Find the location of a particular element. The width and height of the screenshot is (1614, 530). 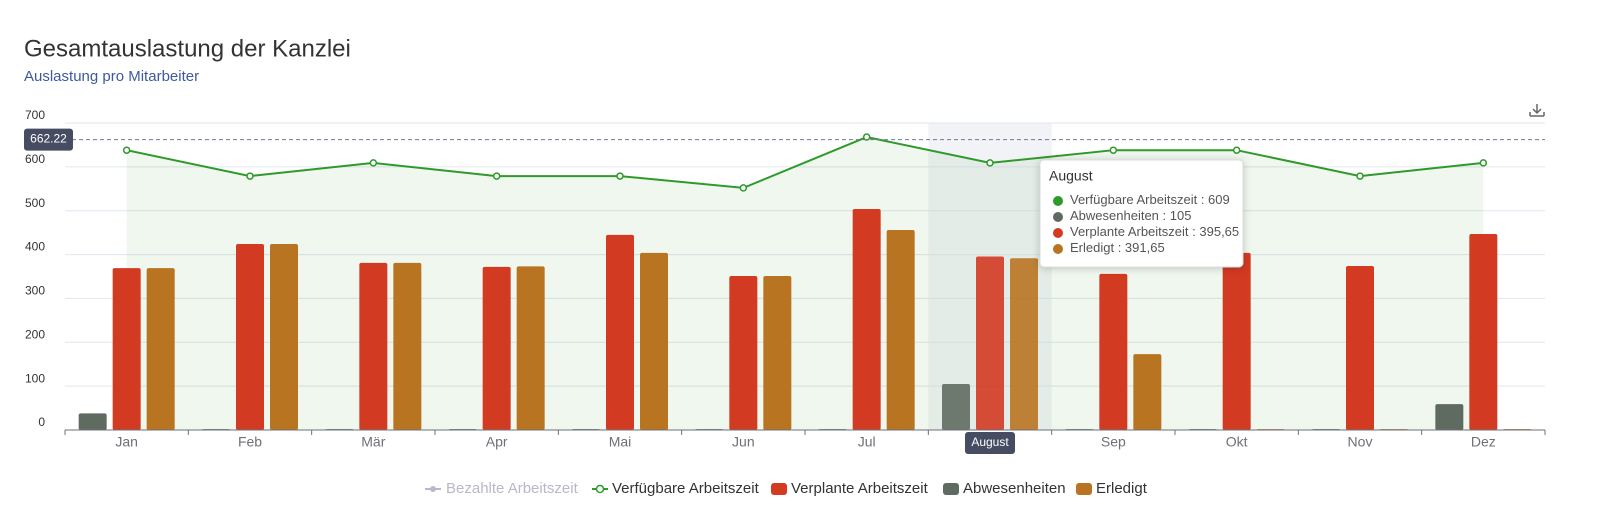

y-tick-label: 500 is located at coordinates (35, 203).